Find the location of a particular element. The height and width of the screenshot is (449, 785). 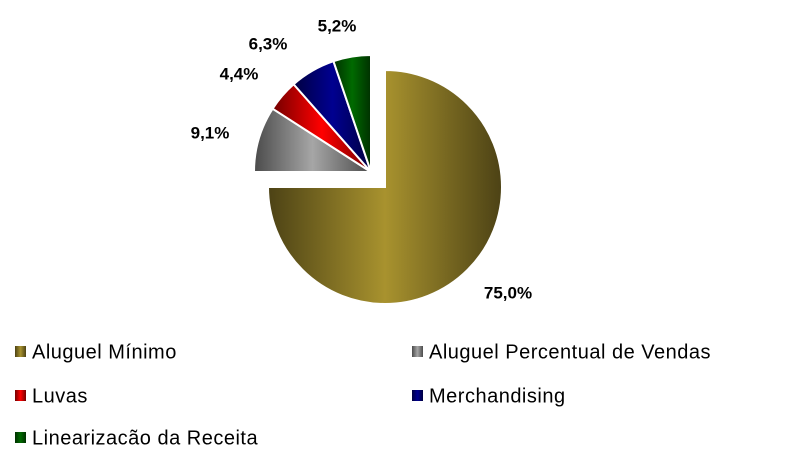

value-label: 6,3% is located at coordinates (268, 43).